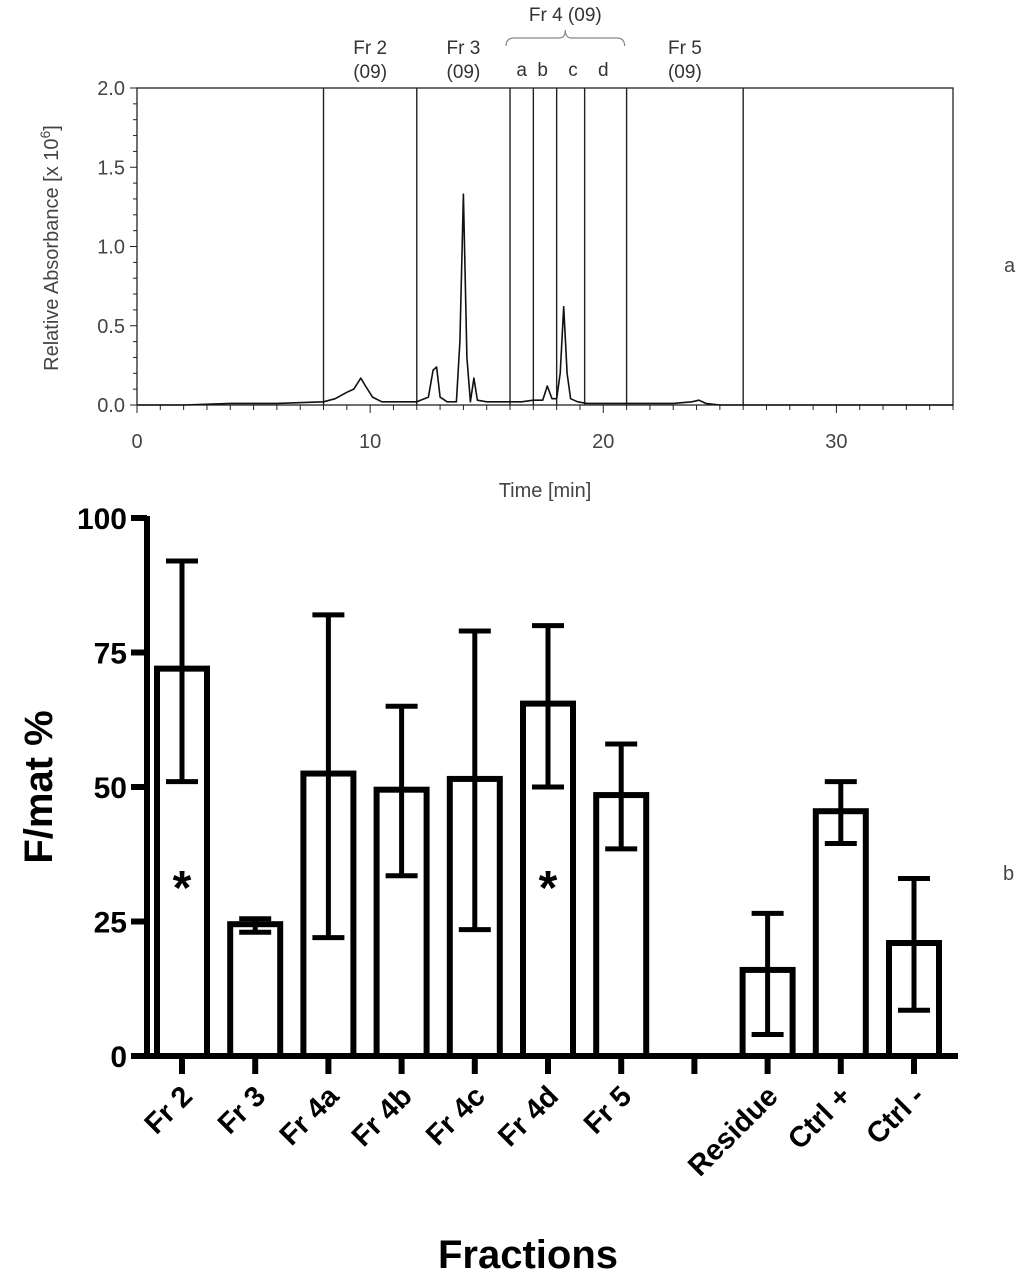 The width and height of the screenshot is (1024, 1283). Describe the element at coordinates (111, 248) in the screenshot. I see `y-tick-label: 1.0` at that location.